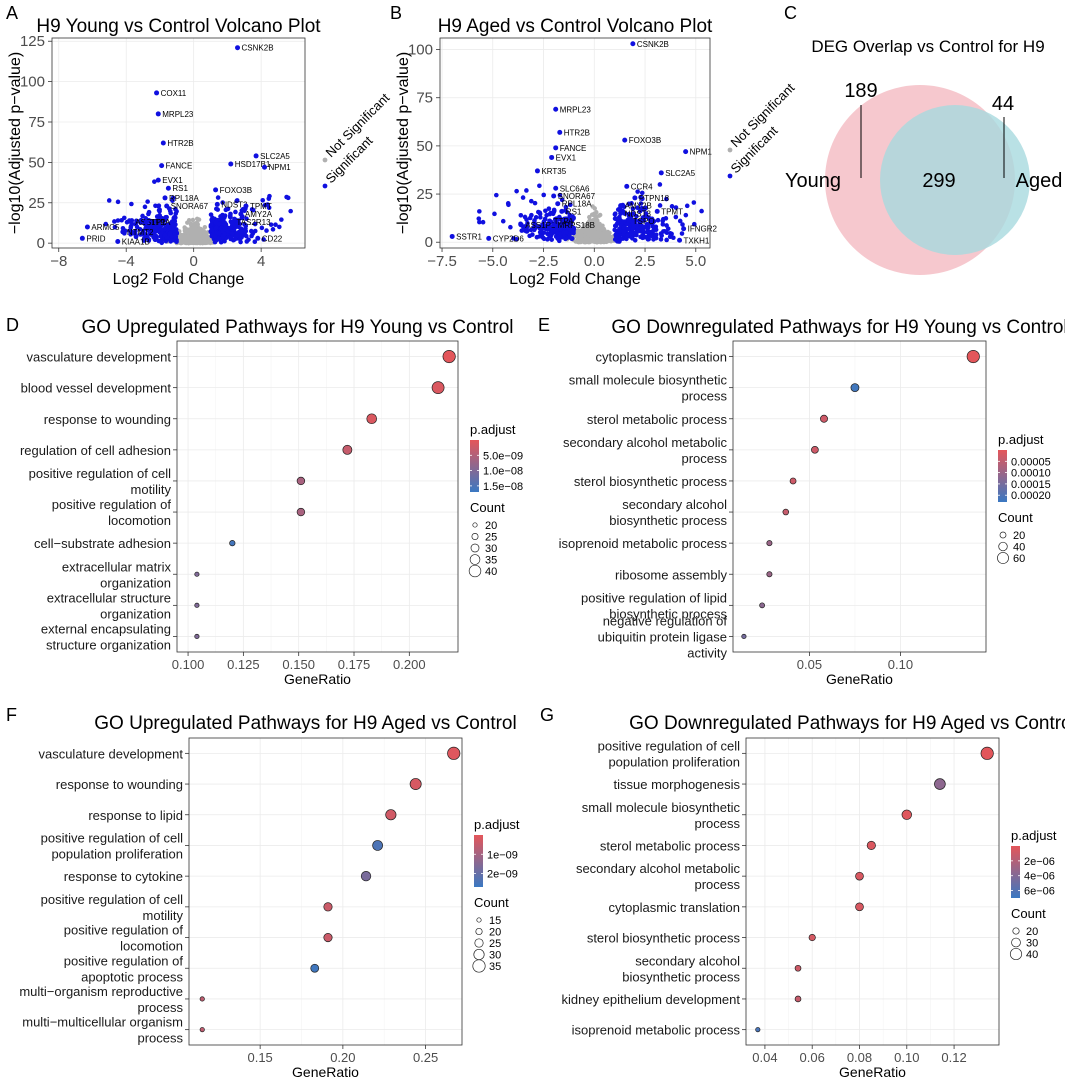  I want to click on panel-letter: B, so click(396, 13).